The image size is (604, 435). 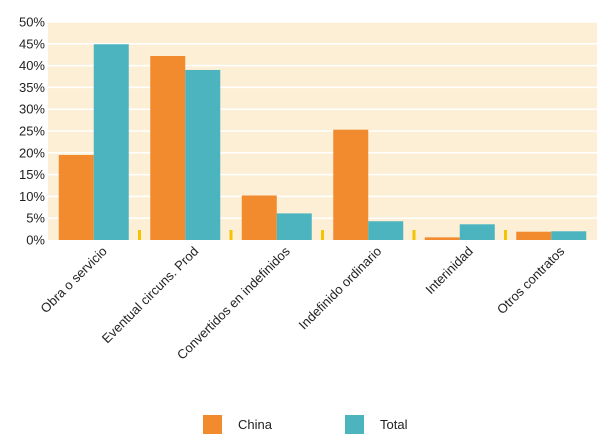 What do you see at coordinates (32, 109) in the screenshot?
I see `y-tick-label: 30%` at bounding box center [32, 109].